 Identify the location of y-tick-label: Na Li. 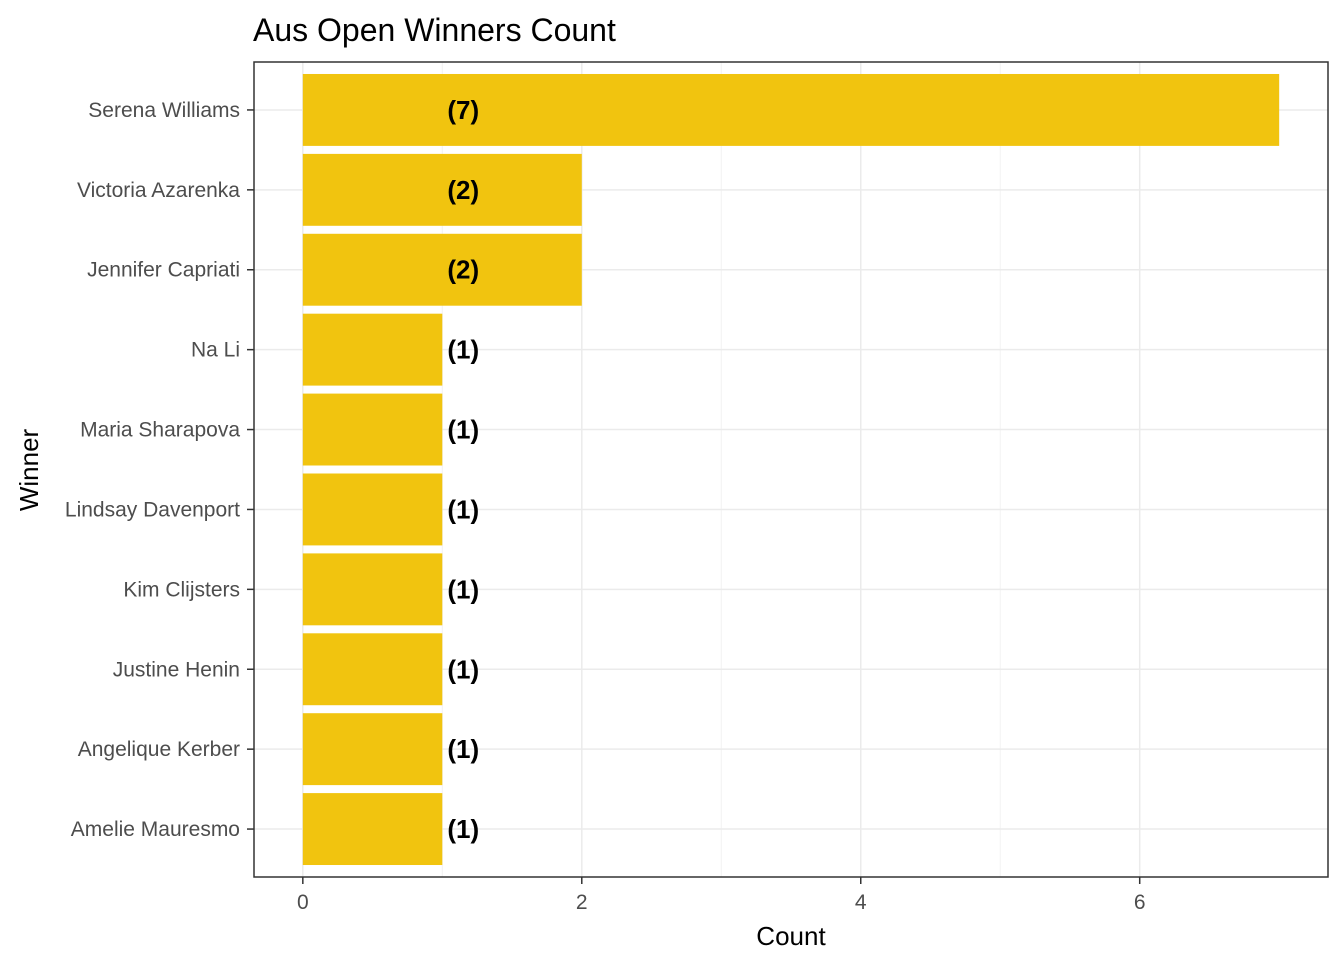
(215, 350).